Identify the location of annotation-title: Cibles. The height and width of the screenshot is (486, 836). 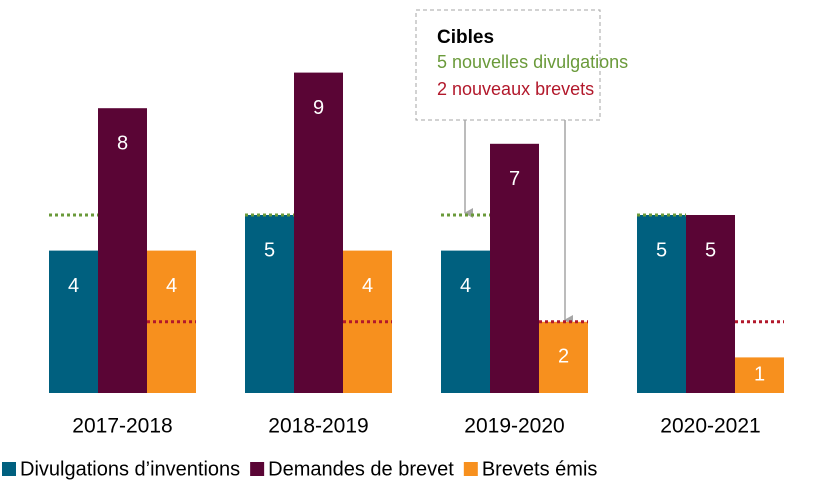
(465, 37).